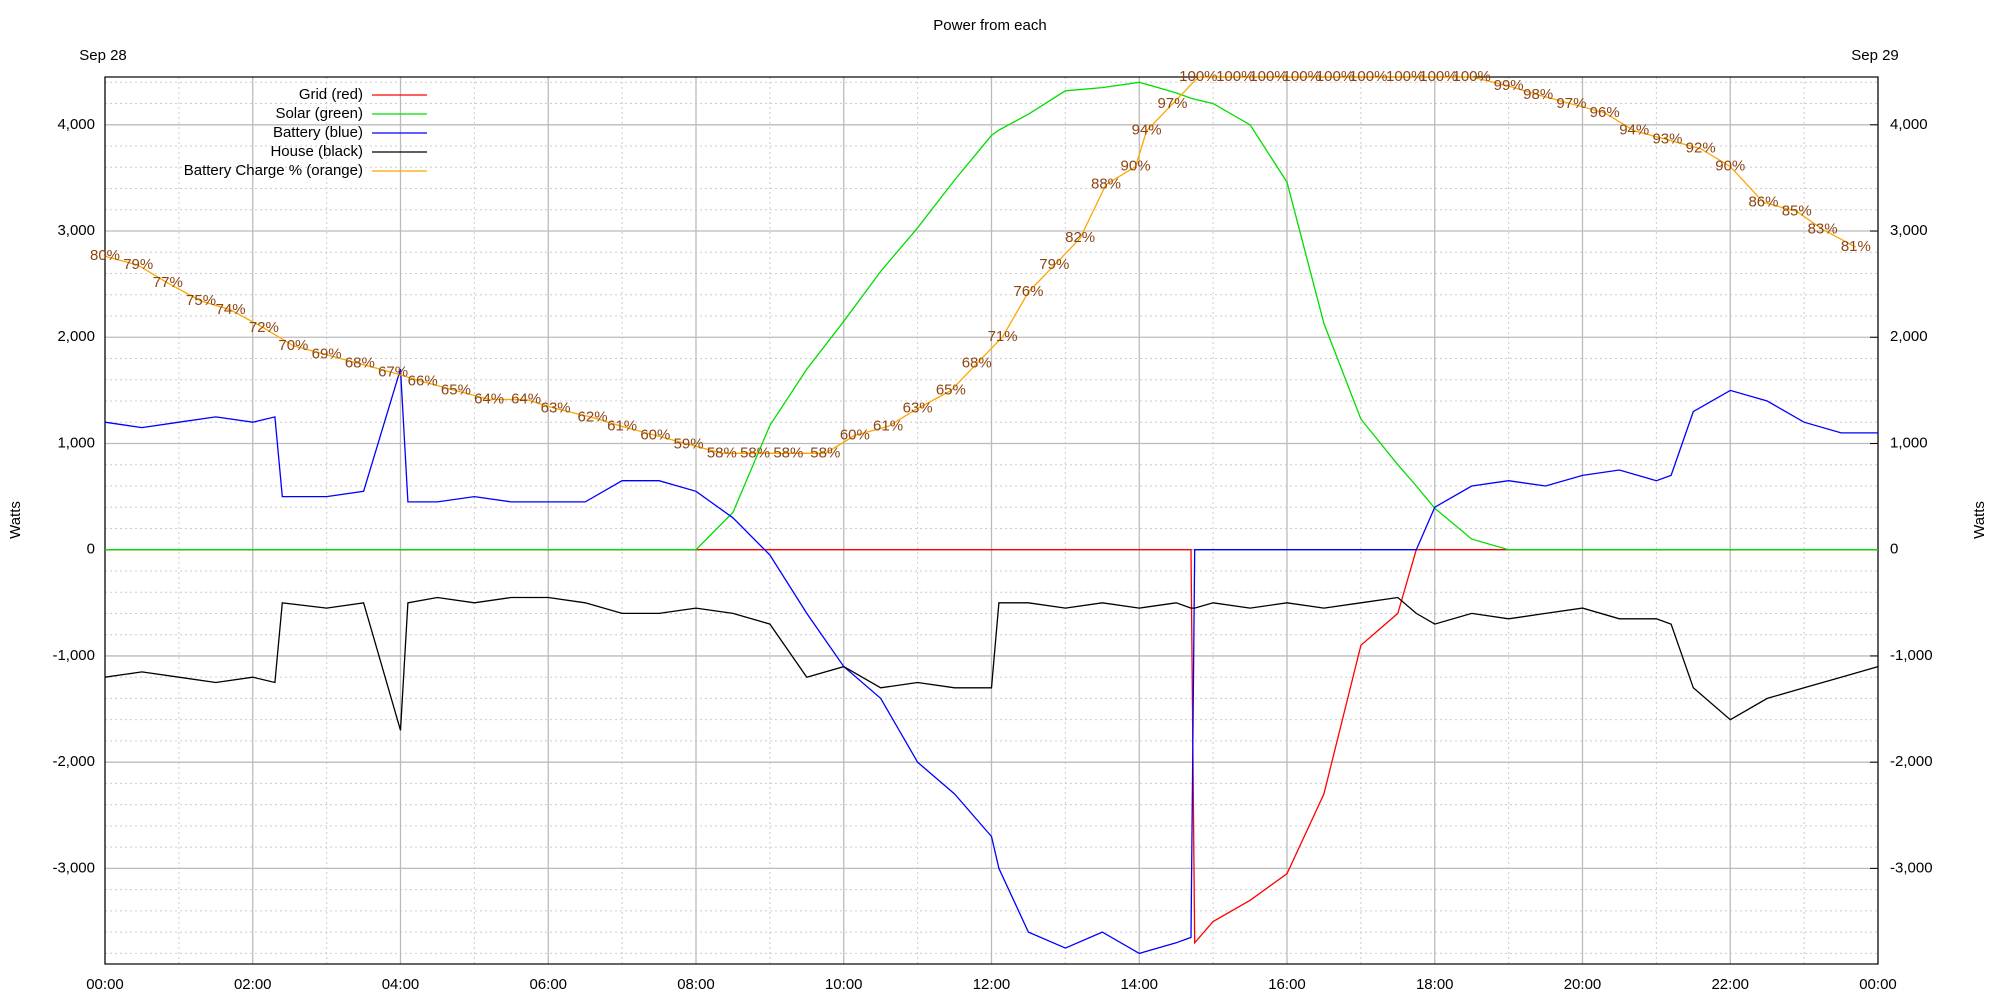  What do you see at coordinates (1909, 230) in the screenshot?
I see `y2-tick-label: 3,000` at bounding box center [1909, 230].